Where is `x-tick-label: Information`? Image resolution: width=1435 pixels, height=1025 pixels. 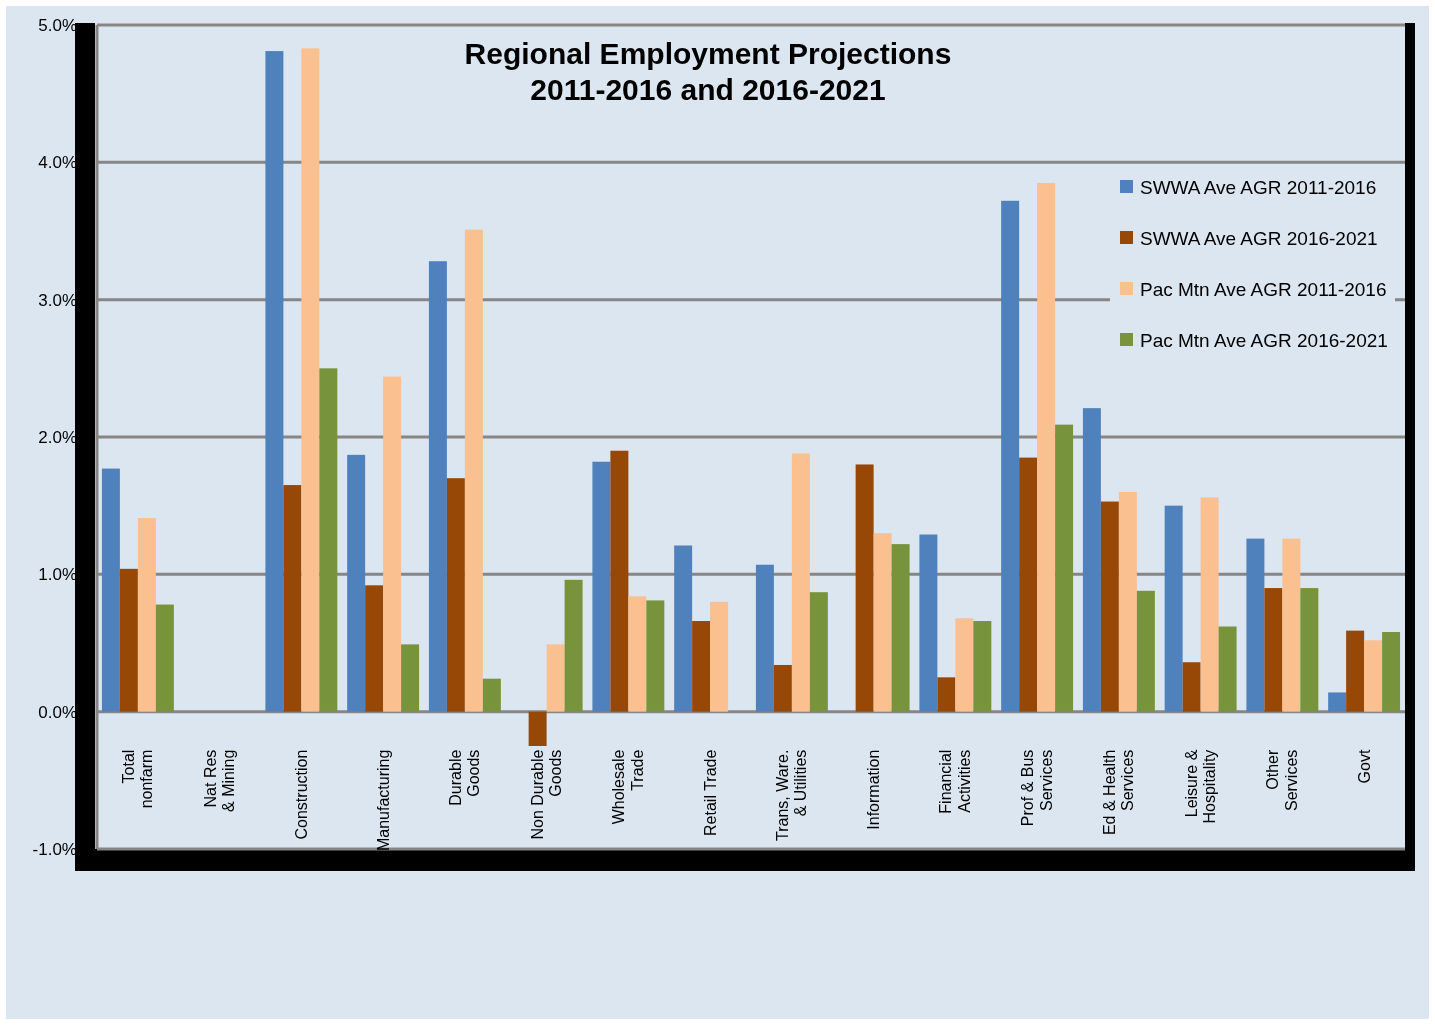 x-tick-label: Information is located at coordinates (874, 789).